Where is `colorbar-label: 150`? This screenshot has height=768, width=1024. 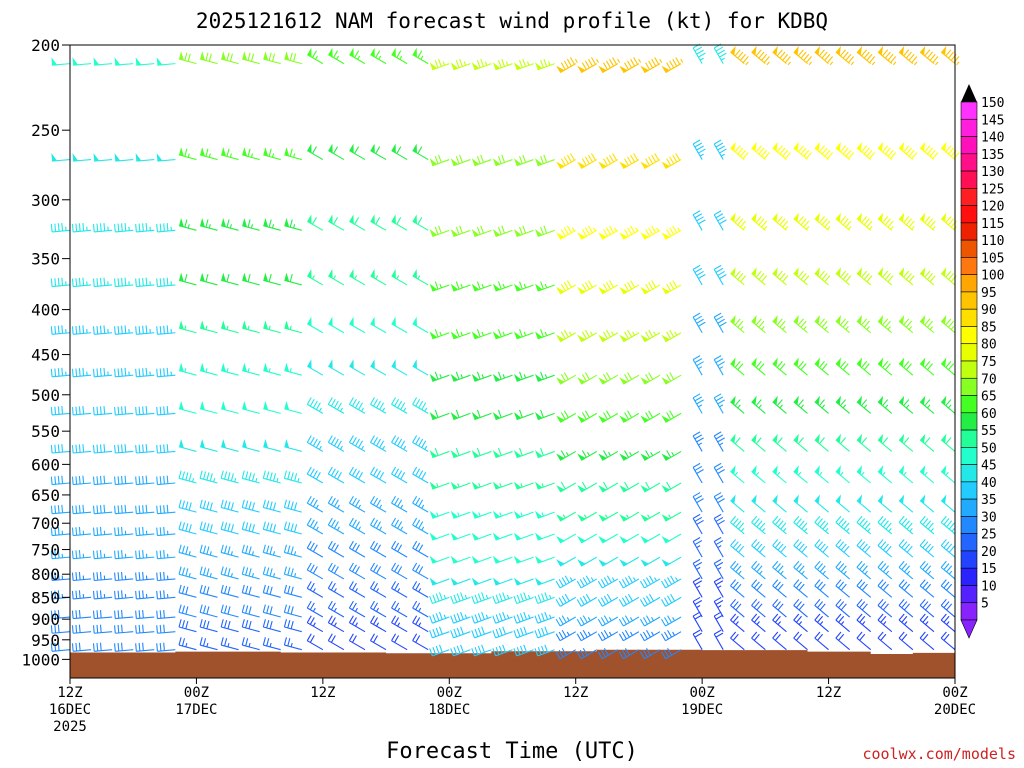
colorbar-label: 150 is located at coordinates (992, 103).